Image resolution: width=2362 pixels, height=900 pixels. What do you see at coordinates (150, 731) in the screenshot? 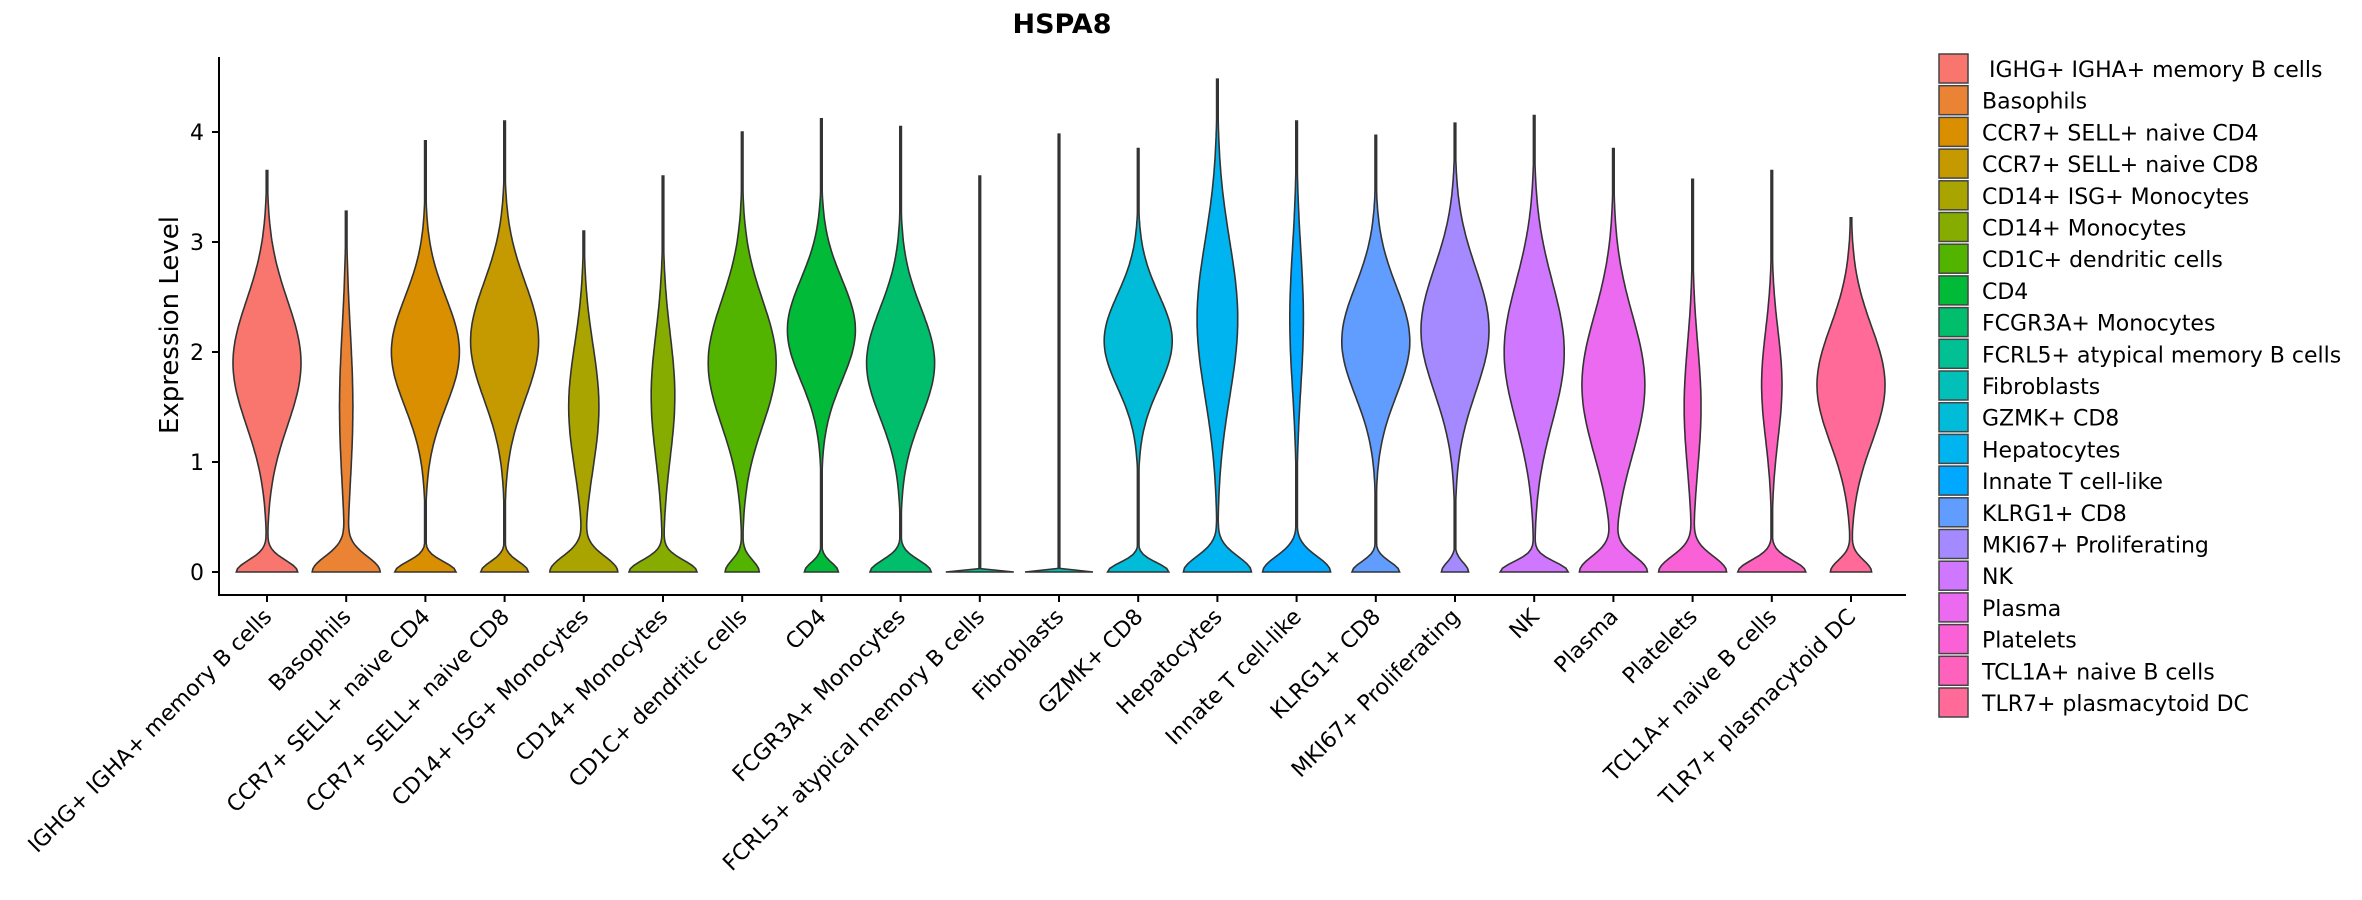
I see `x-tick-label: IGHG+ IGHA+ memory B cells` at bounding box center [150, 731].